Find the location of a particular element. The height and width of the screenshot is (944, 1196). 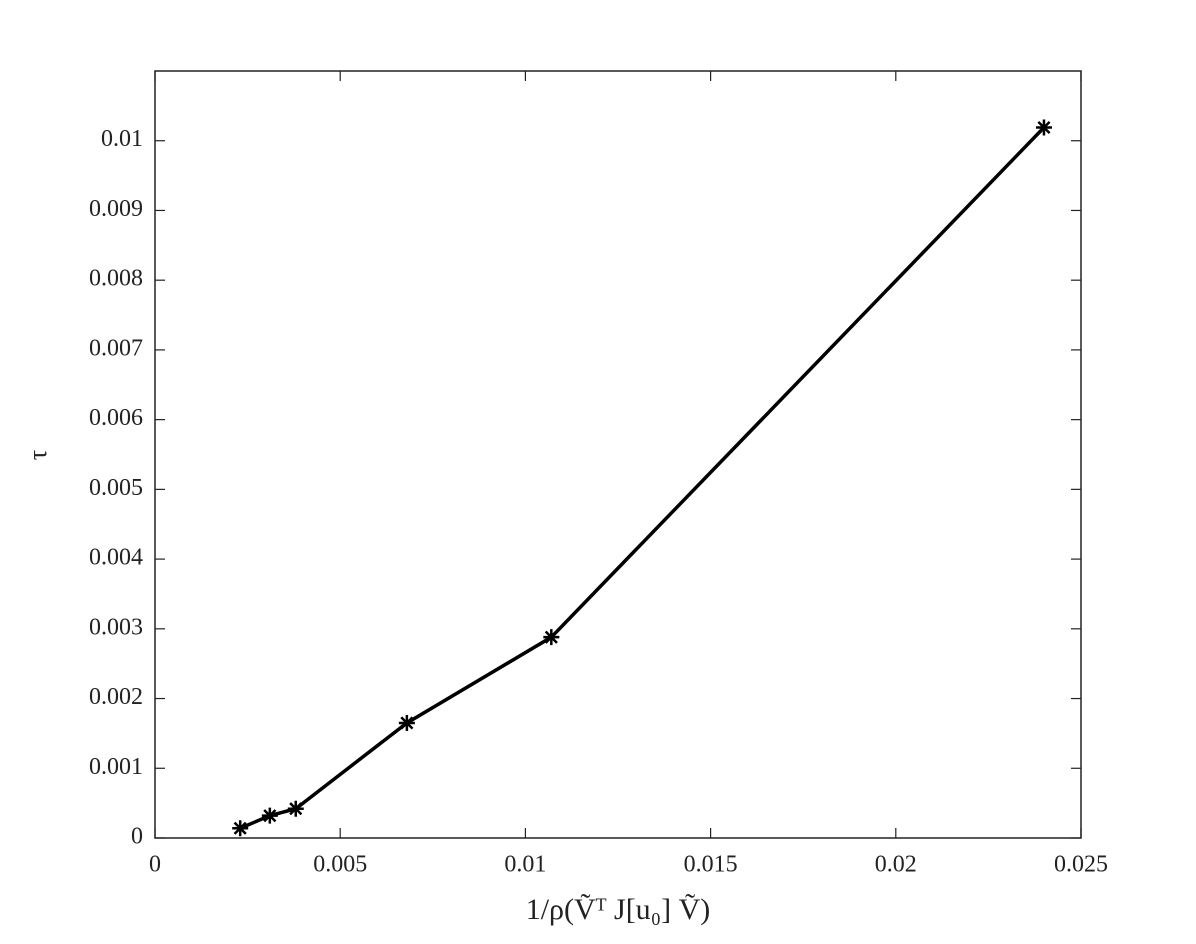

x-tick-label: 0 is located at coordinates (155, 865).